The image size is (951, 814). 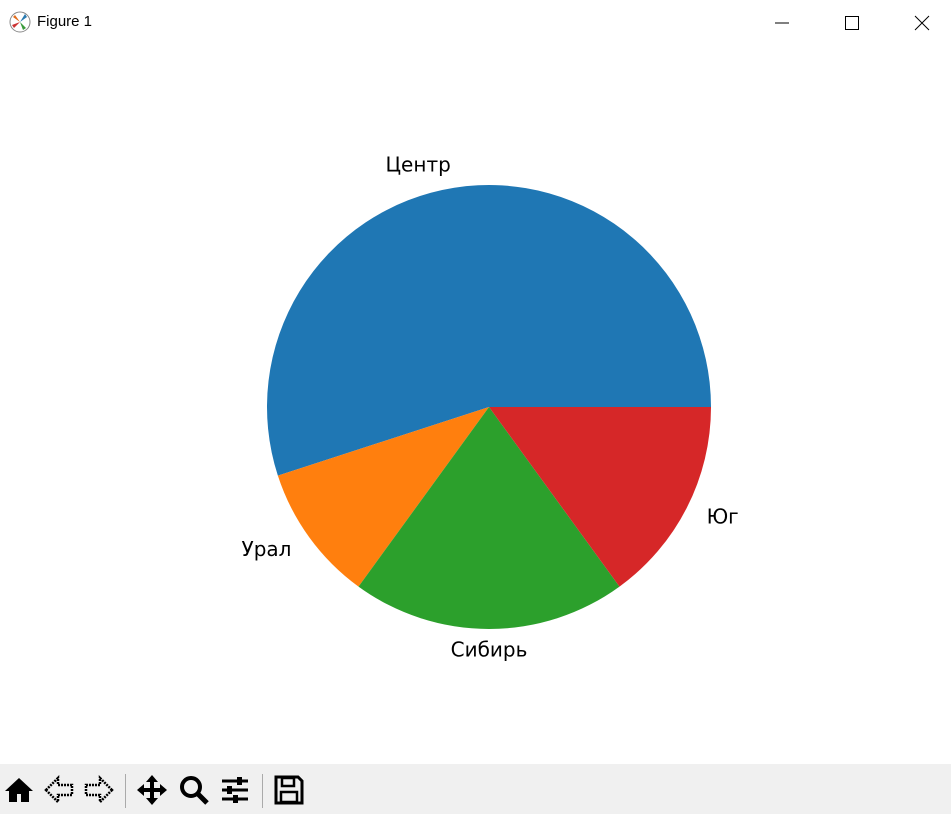 What do you see at coordinates (475, 789) in the screenshot?
I see `toolbar` at bounding box center [475, 789].